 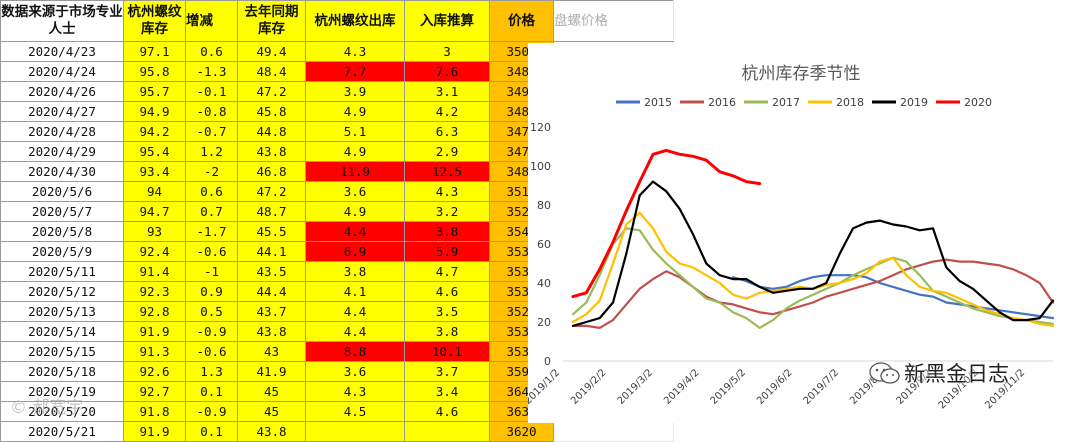 I want to click on cell-last-year: 44.4, so click(x=271, y=291).